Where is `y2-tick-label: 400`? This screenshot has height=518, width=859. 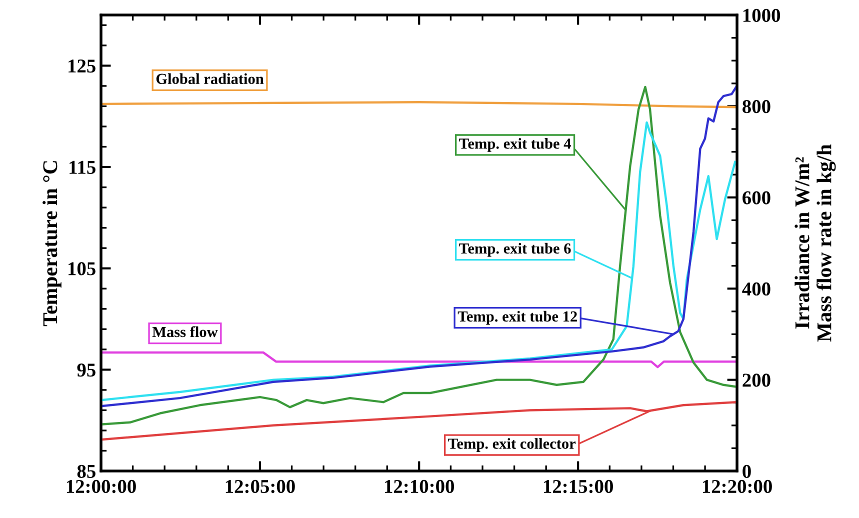
y2-tick-label: 400 is located at coordinates (756, 289).